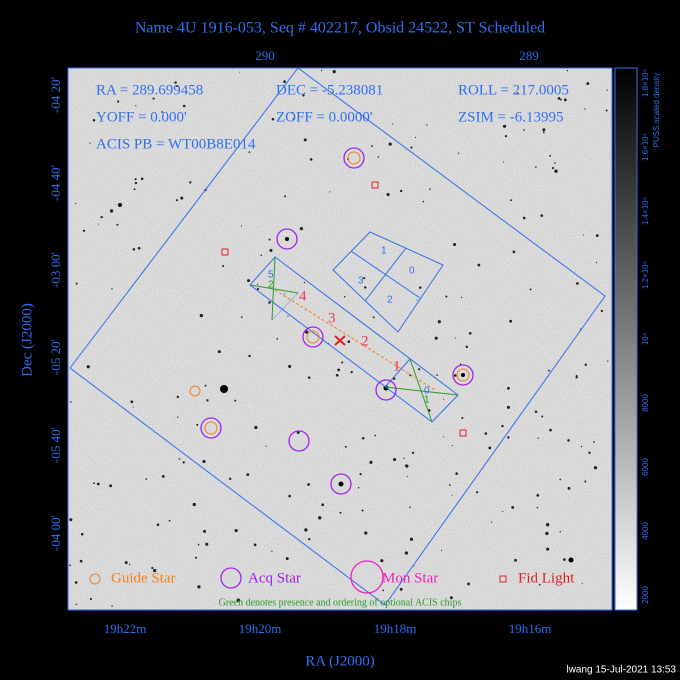 The width and height of the screenshot is (680, 680). I want to click on x-tick-label: 19h18m, so click(395, 628).